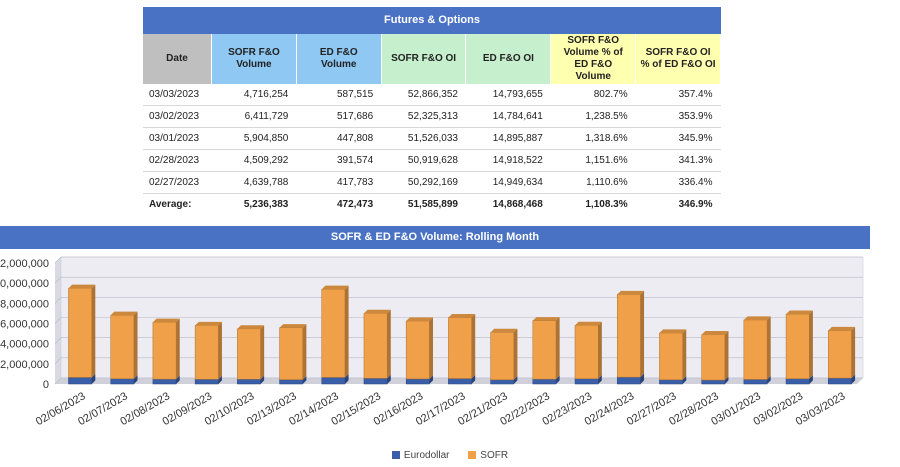  I want to click on table-cell: 1,151.6%, so click(593, 160).